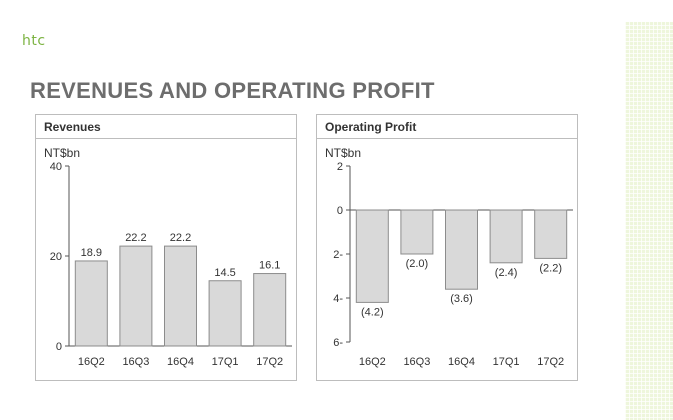 This screenshot has width=673, height=420. Describe the element at coordinates (372, 312) in the screenshot. I see `data-label: (4.2)` at that location.